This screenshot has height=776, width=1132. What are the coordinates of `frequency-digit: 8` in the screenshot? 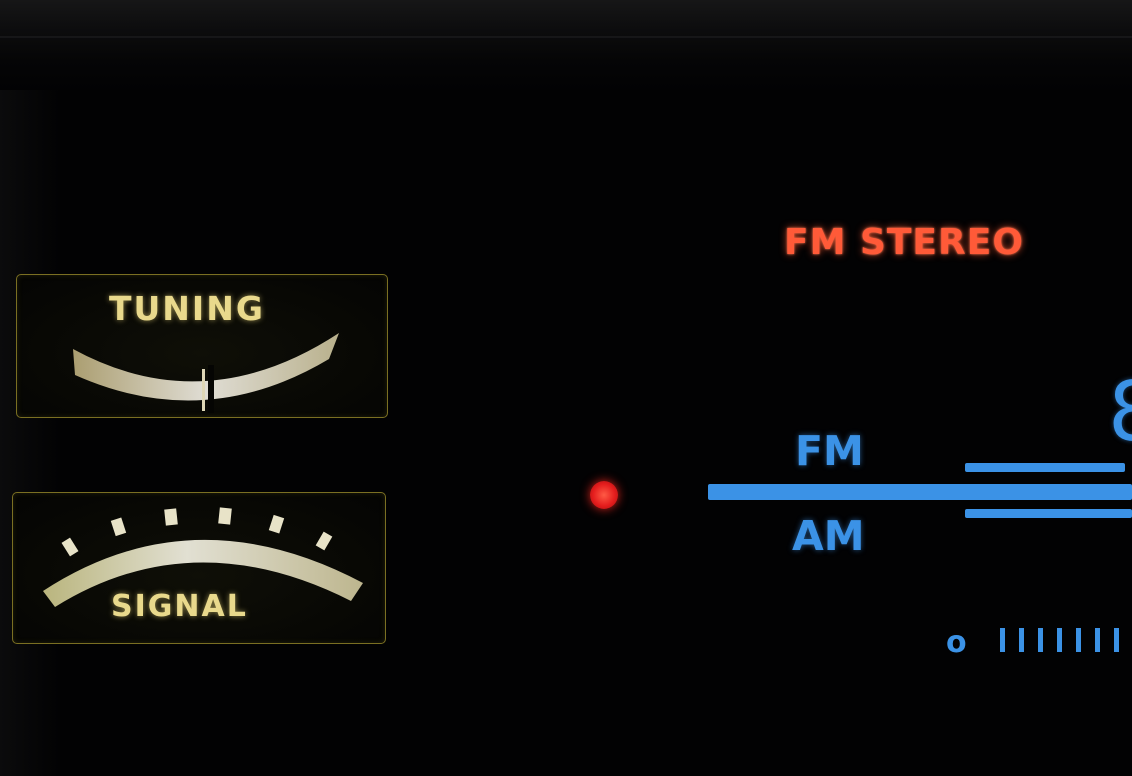 It's located at (1120, 413).